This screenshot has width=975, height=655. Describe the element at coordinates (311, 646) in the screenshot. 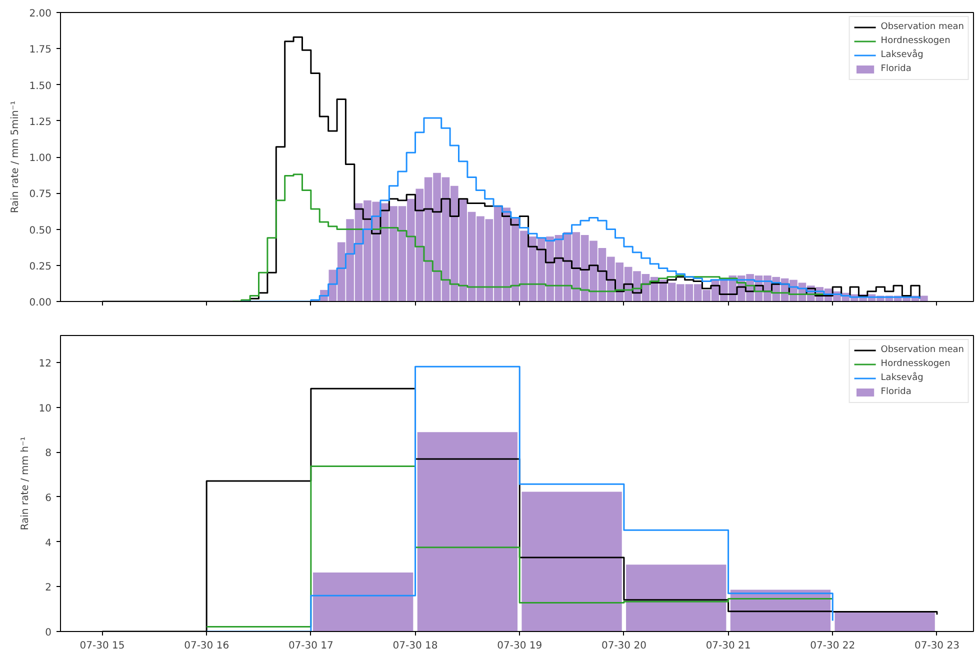

I see `x-tick-label: 07-30 17` at that location.